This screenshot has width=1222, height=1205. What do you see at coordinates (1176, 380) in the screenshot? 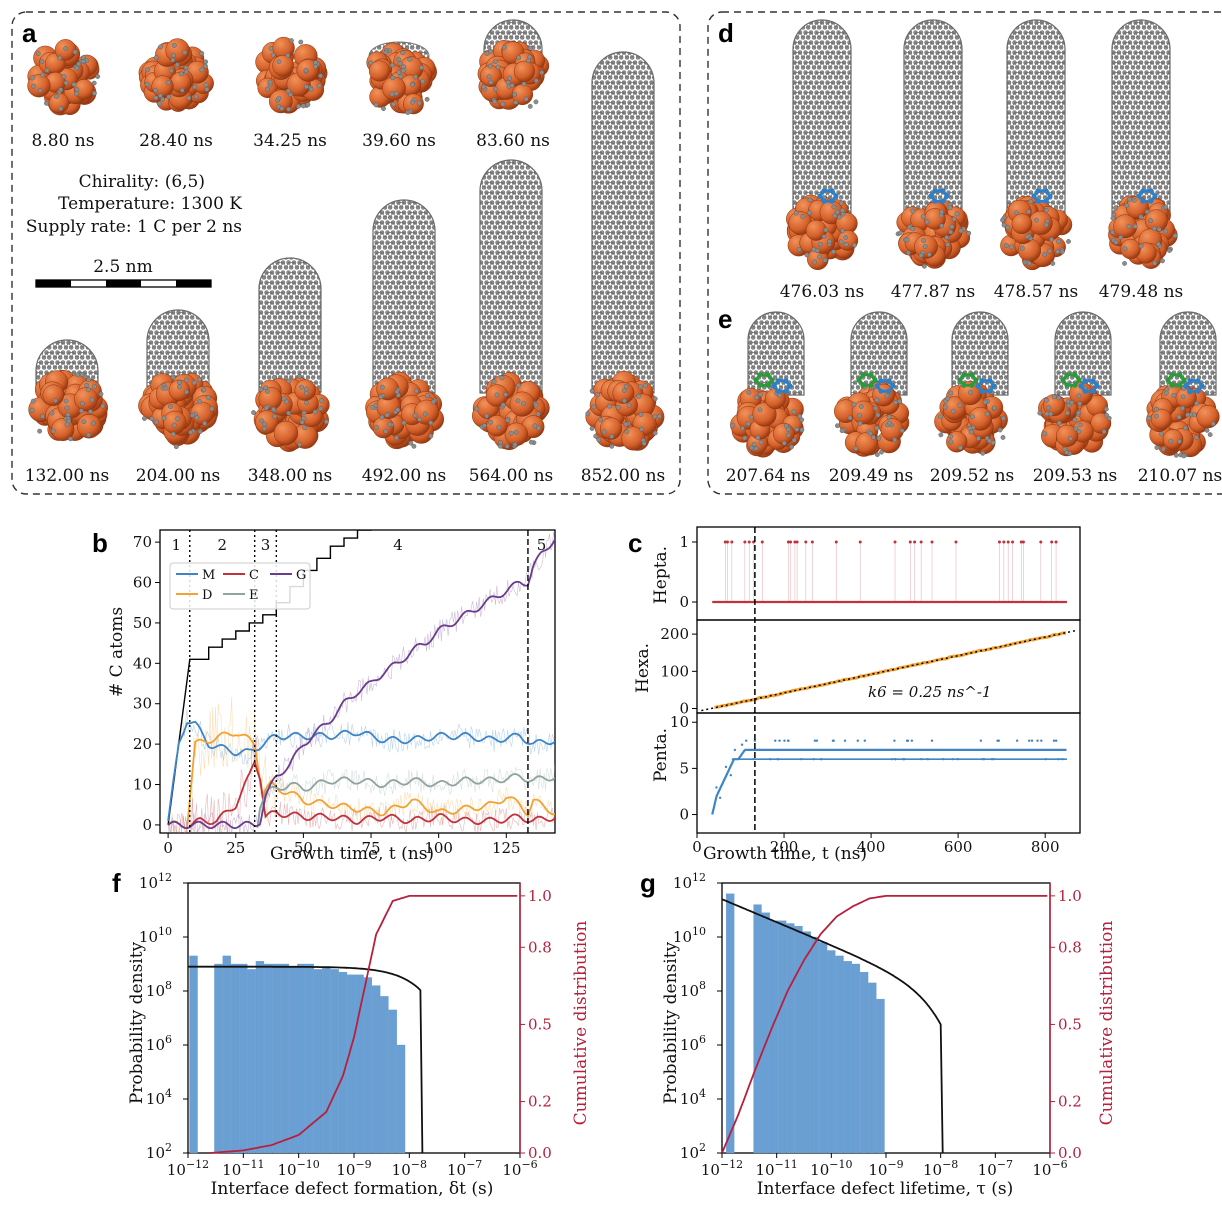
I see `heptagon-defect` at bounding box center [1176, 380].